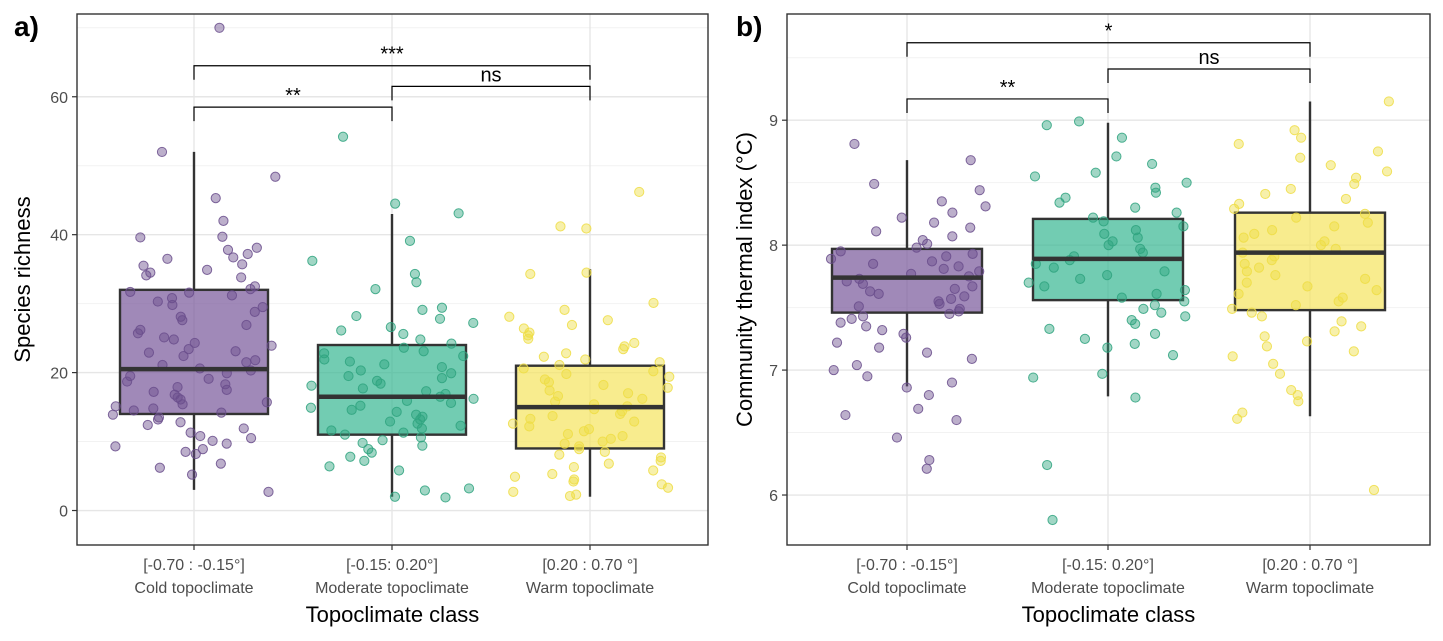 The height and width of the screenshot is (641, 1443). What do you see at coordinates (293, 96) in the screenshot?
I see `significance-label: **` at bounding box center [293, 96].